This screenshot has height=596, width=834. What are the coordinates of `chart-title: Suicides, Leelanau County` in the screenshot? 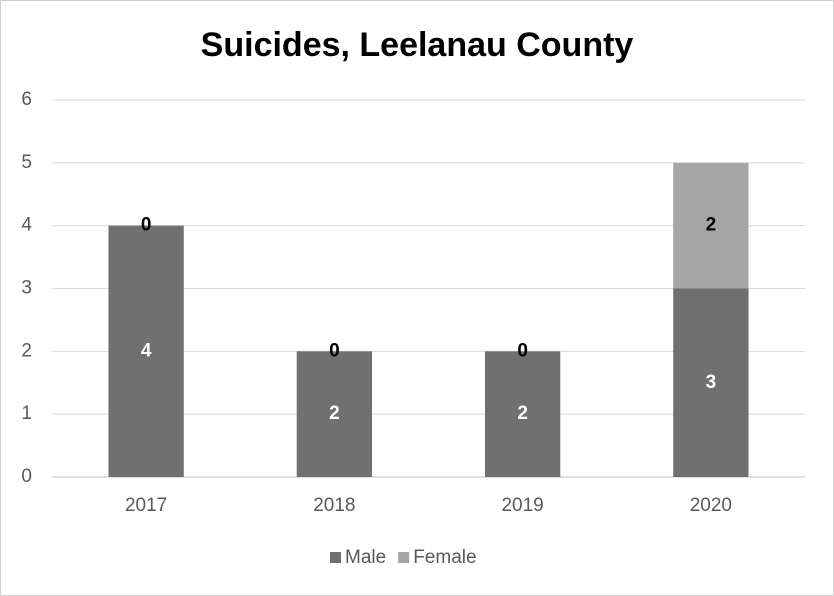 It's located at (417, 45).